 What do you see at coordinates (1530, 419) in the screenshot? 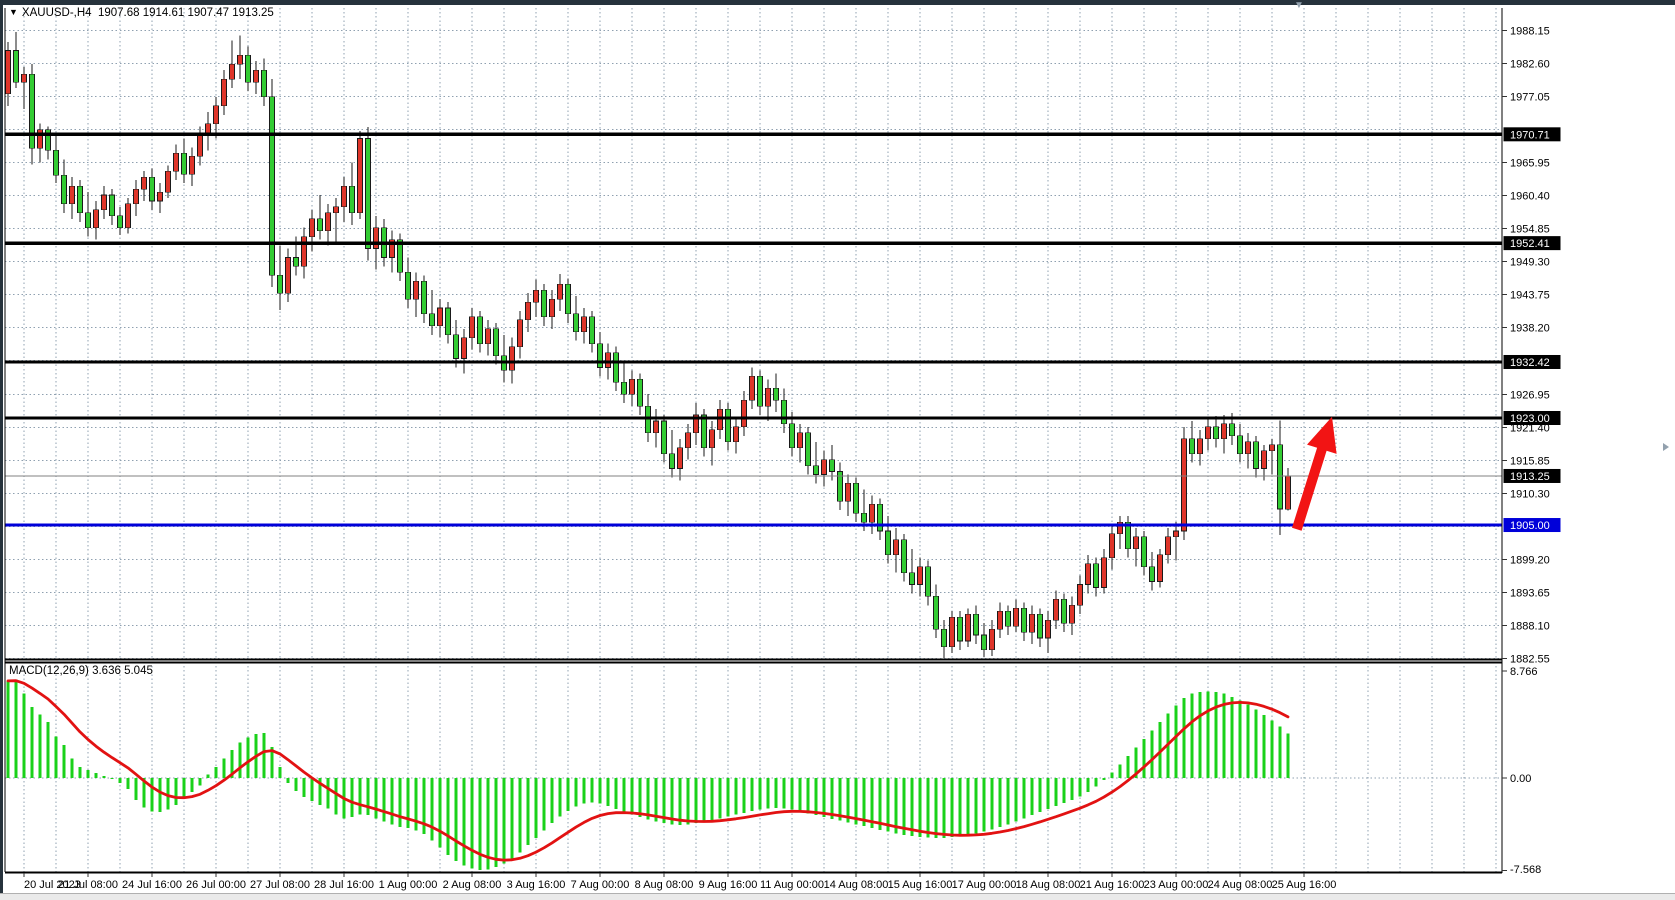
I see `svg-text: 1923.00` at bounding box center [1530, 419].